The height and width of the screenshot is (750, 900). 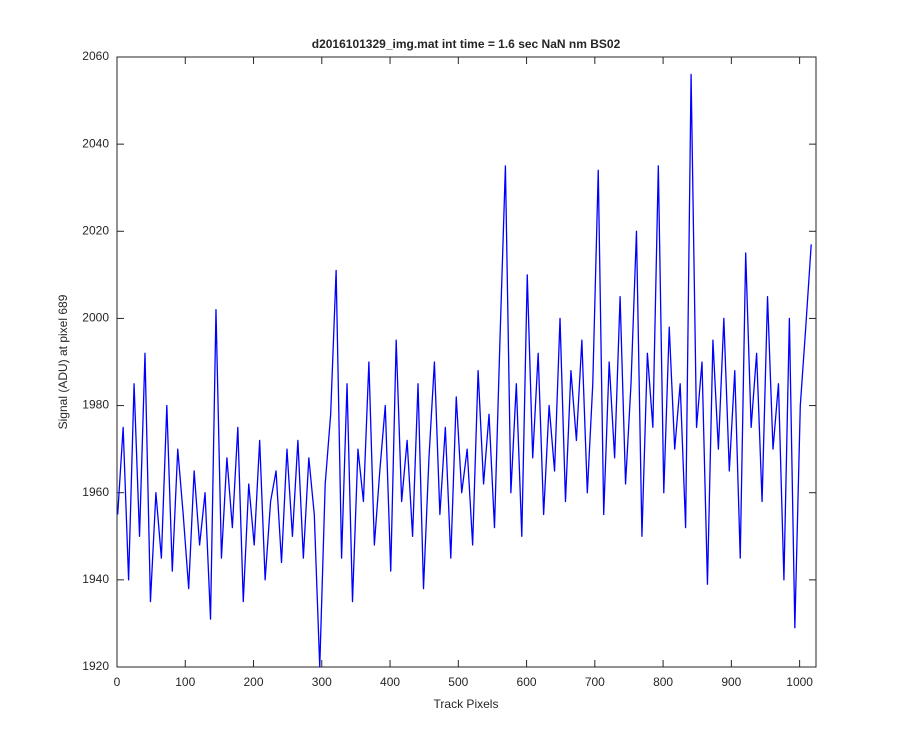 What do you see at coordinates (95, 318) in the screenshot?
I see `y-tick-label: 2000` at bounding box center [95, 318].